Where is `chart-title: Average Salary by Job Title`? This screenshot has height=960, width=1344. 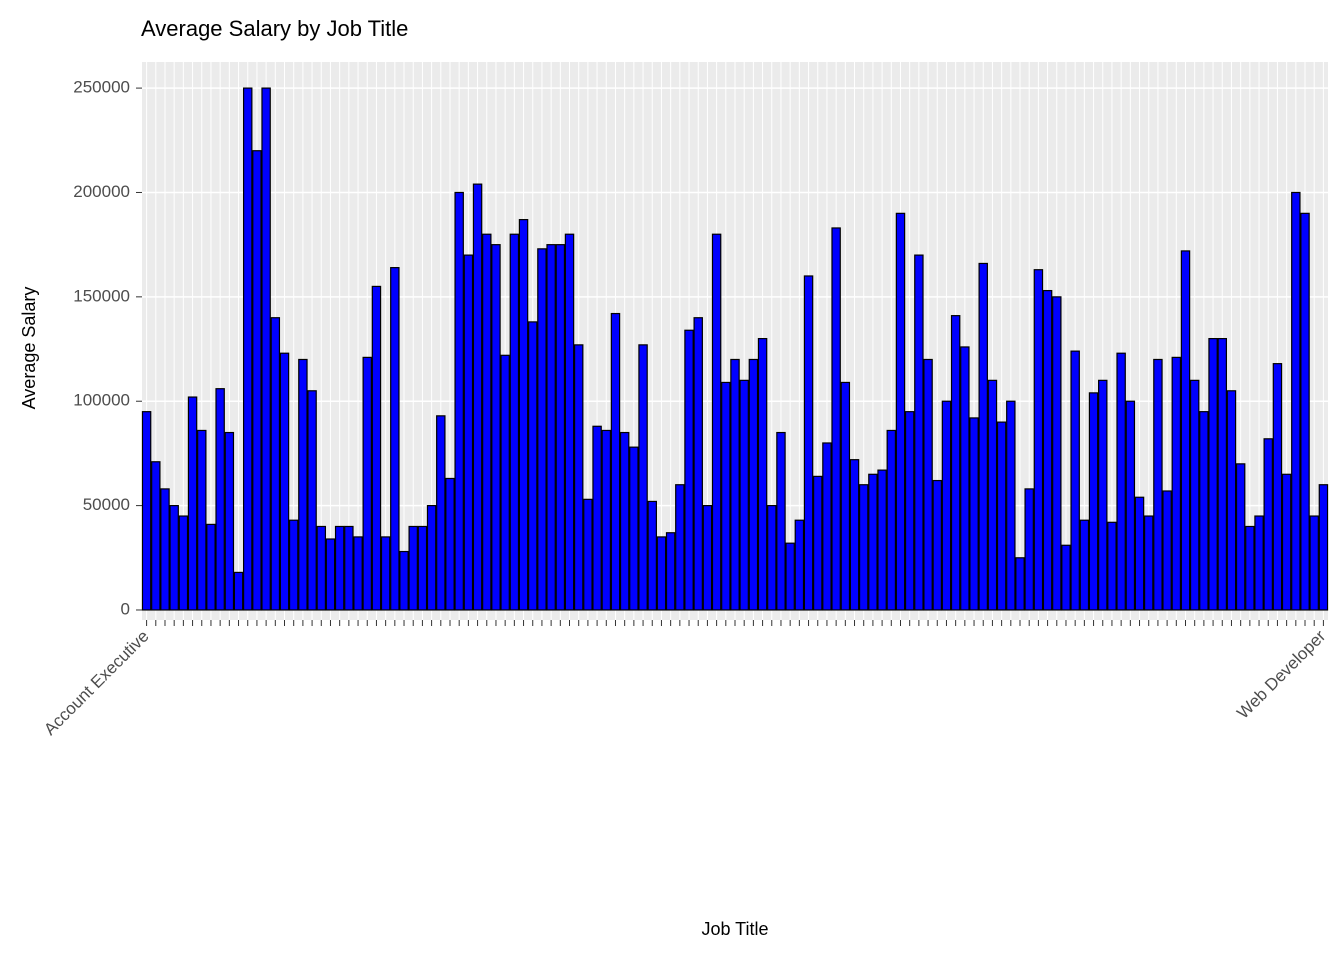 chart-title: Average Salary by Job Title is located at coordinates (274, 28).